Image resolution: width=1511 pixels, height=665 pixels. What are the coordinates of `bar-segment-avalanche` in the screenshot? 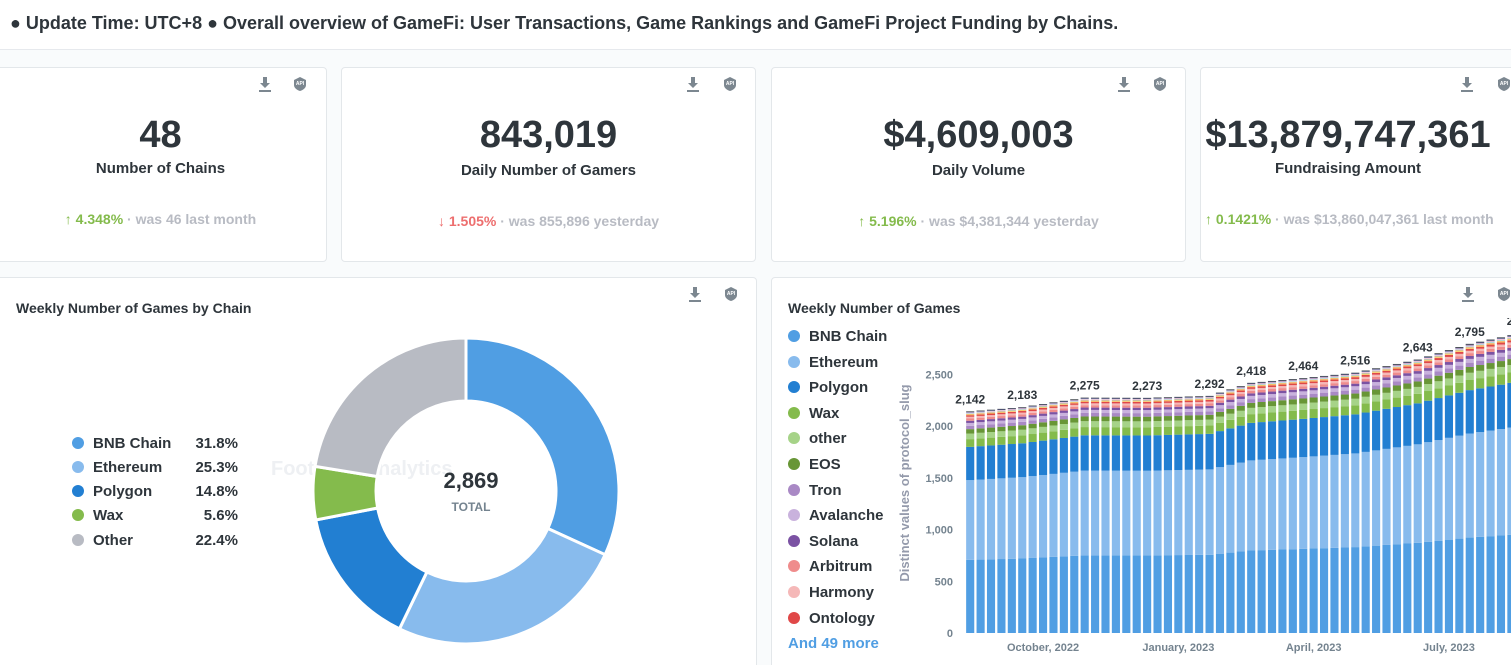 It's located at (1417, 375).